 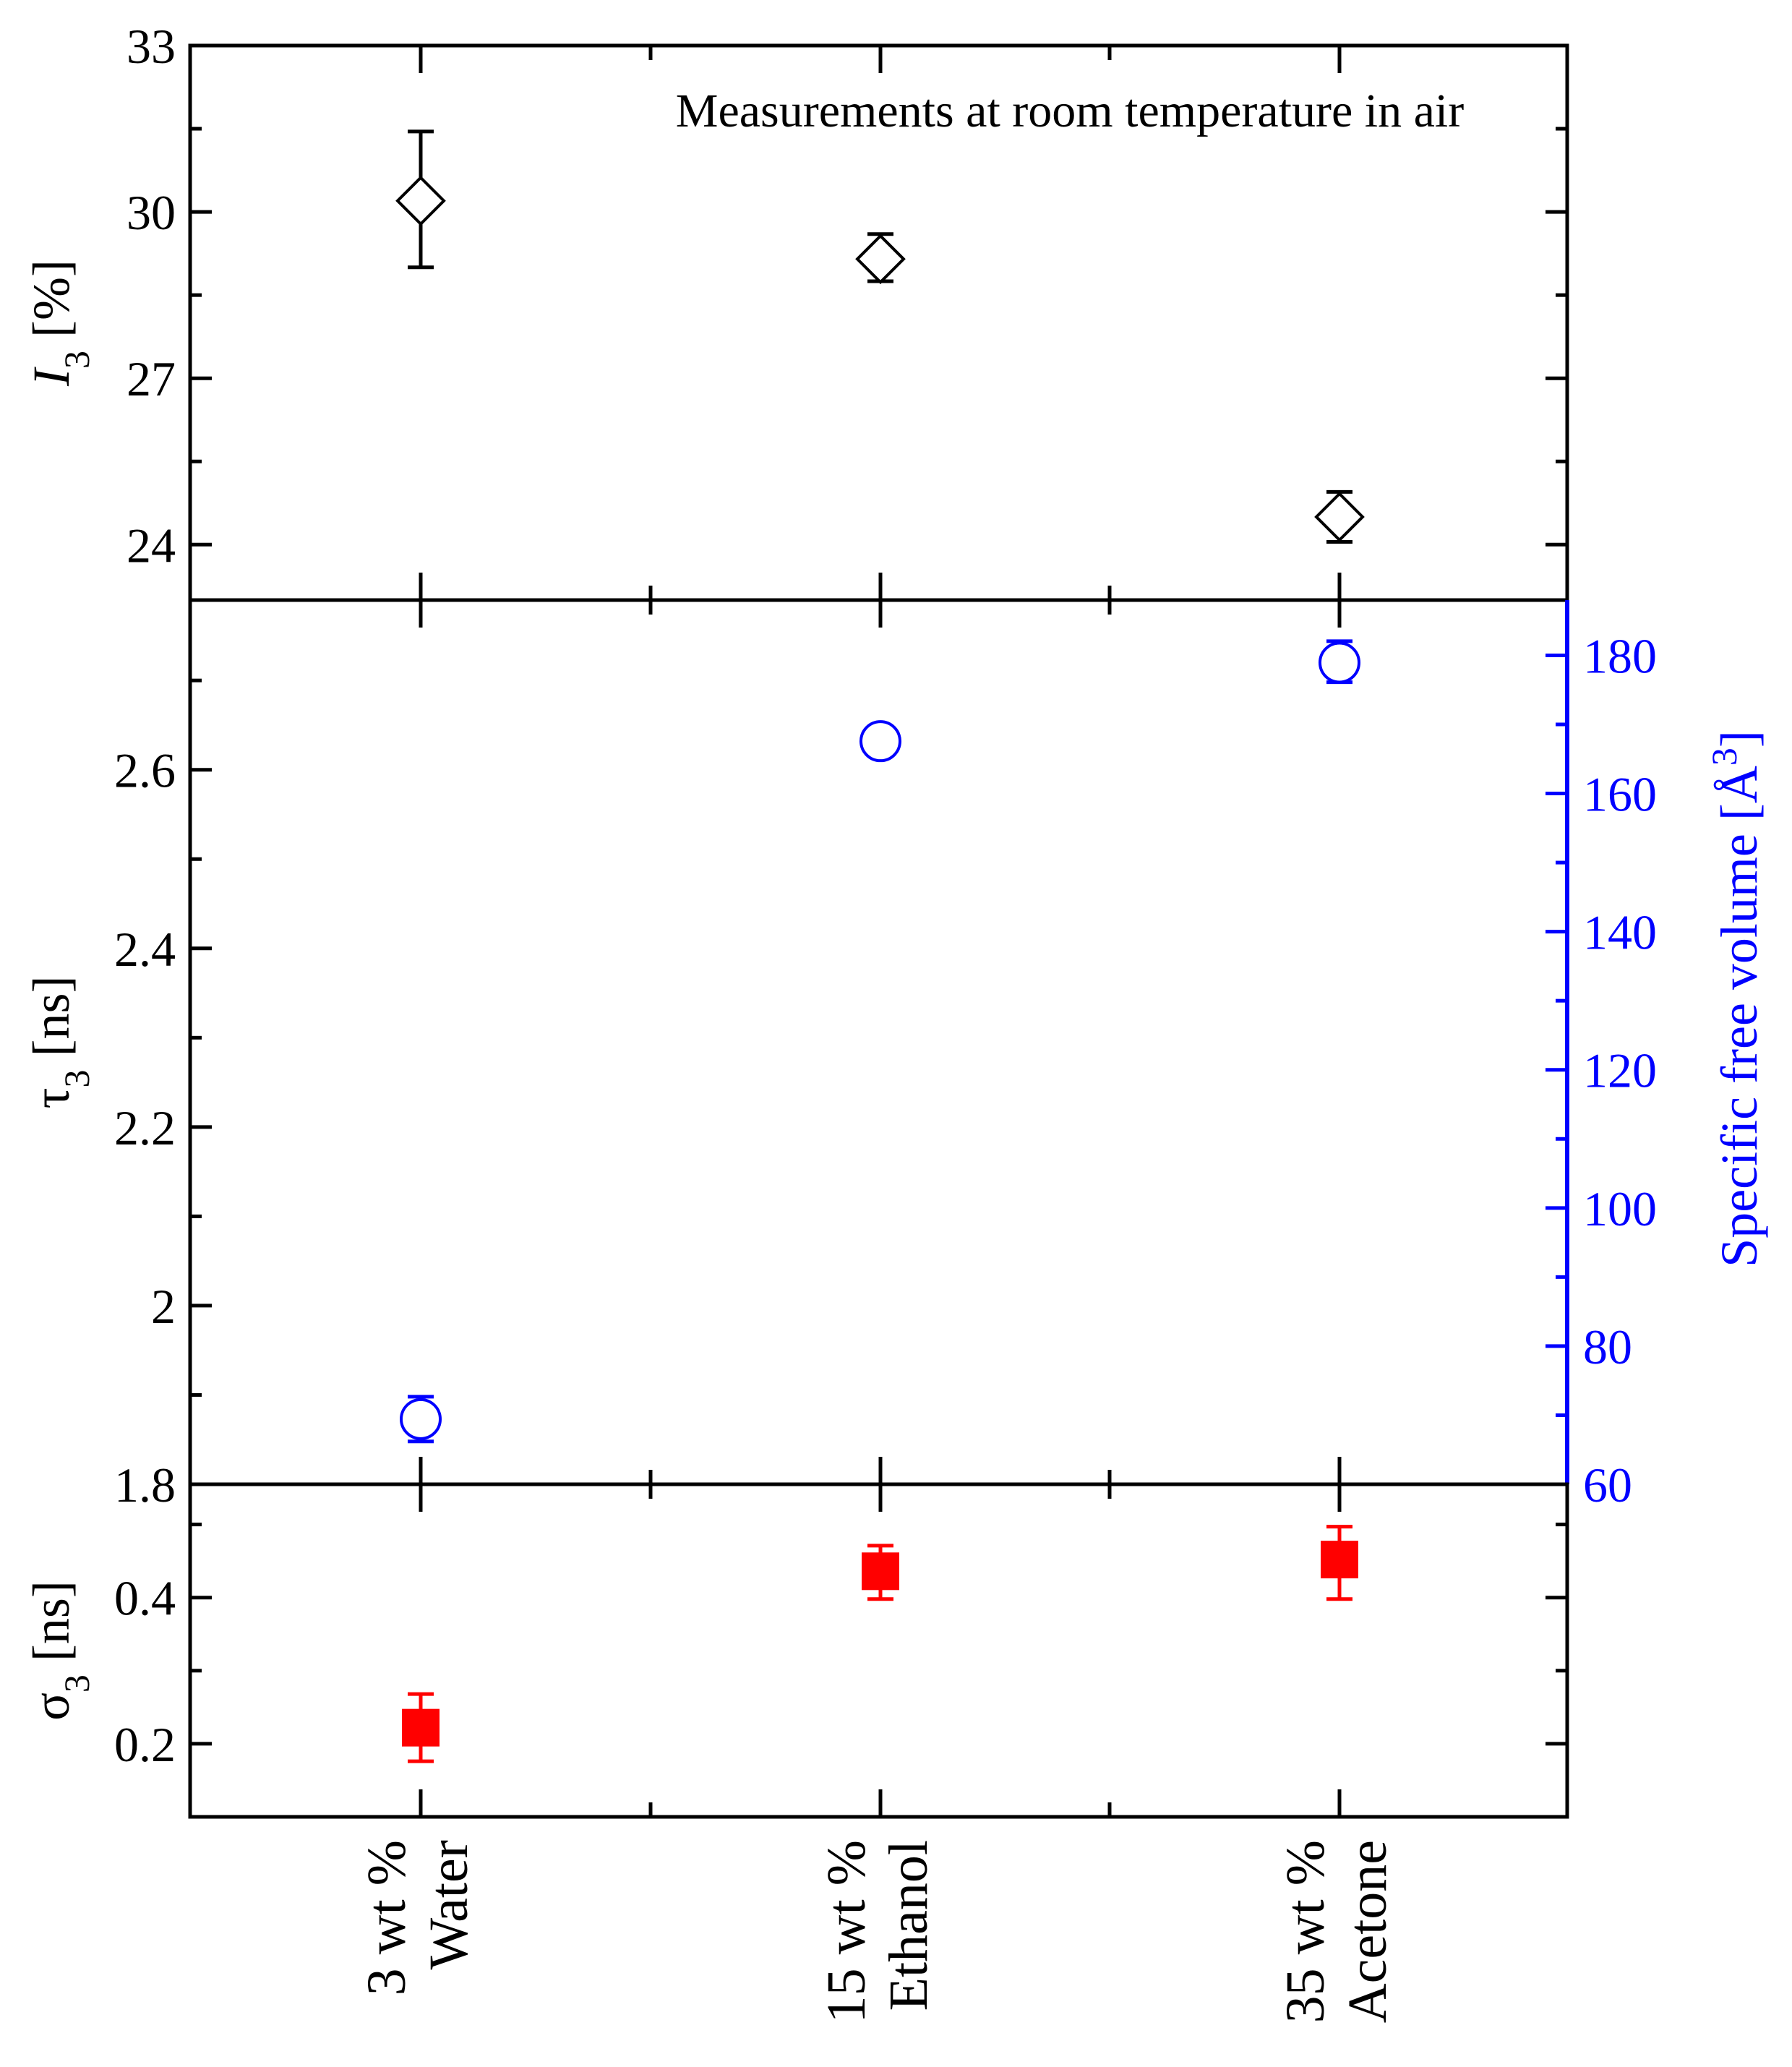 What do you see at coordinates (1607, 1485) in the screenshot?
I see `right-y-tick-label: 60` at bounding box center [1607, 1485].